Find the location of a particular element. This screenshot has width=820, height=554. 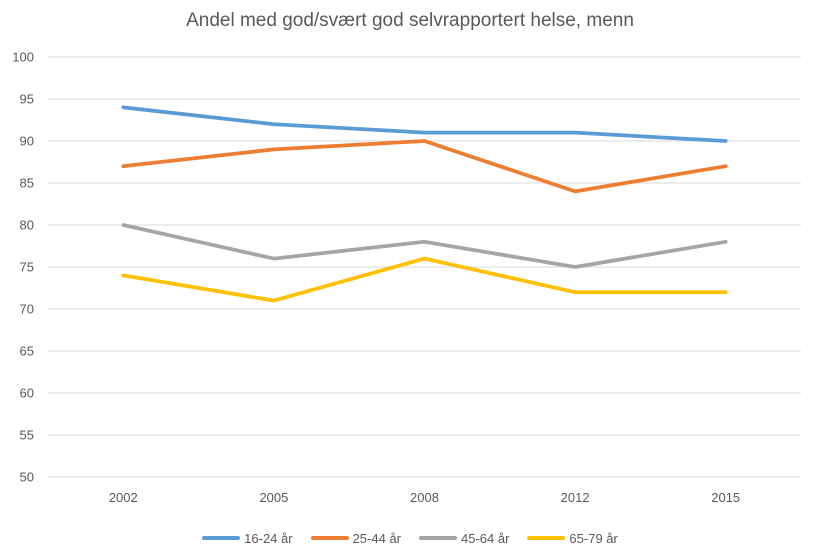

legend-item-65-79: 65-79 år is located at coordinates (572, 538).